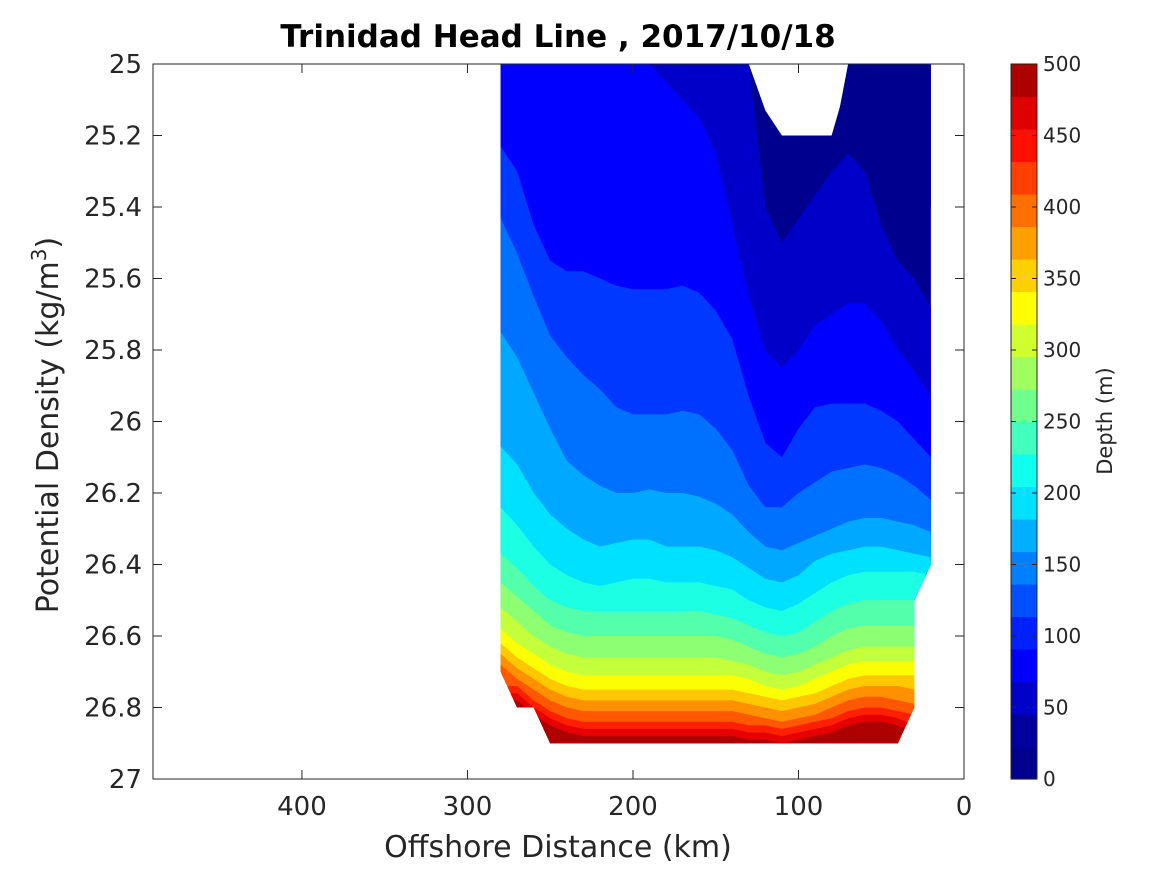 This screenshot has height=875, width=1167. I want to click on contour-band-425m, so click(715, 722).